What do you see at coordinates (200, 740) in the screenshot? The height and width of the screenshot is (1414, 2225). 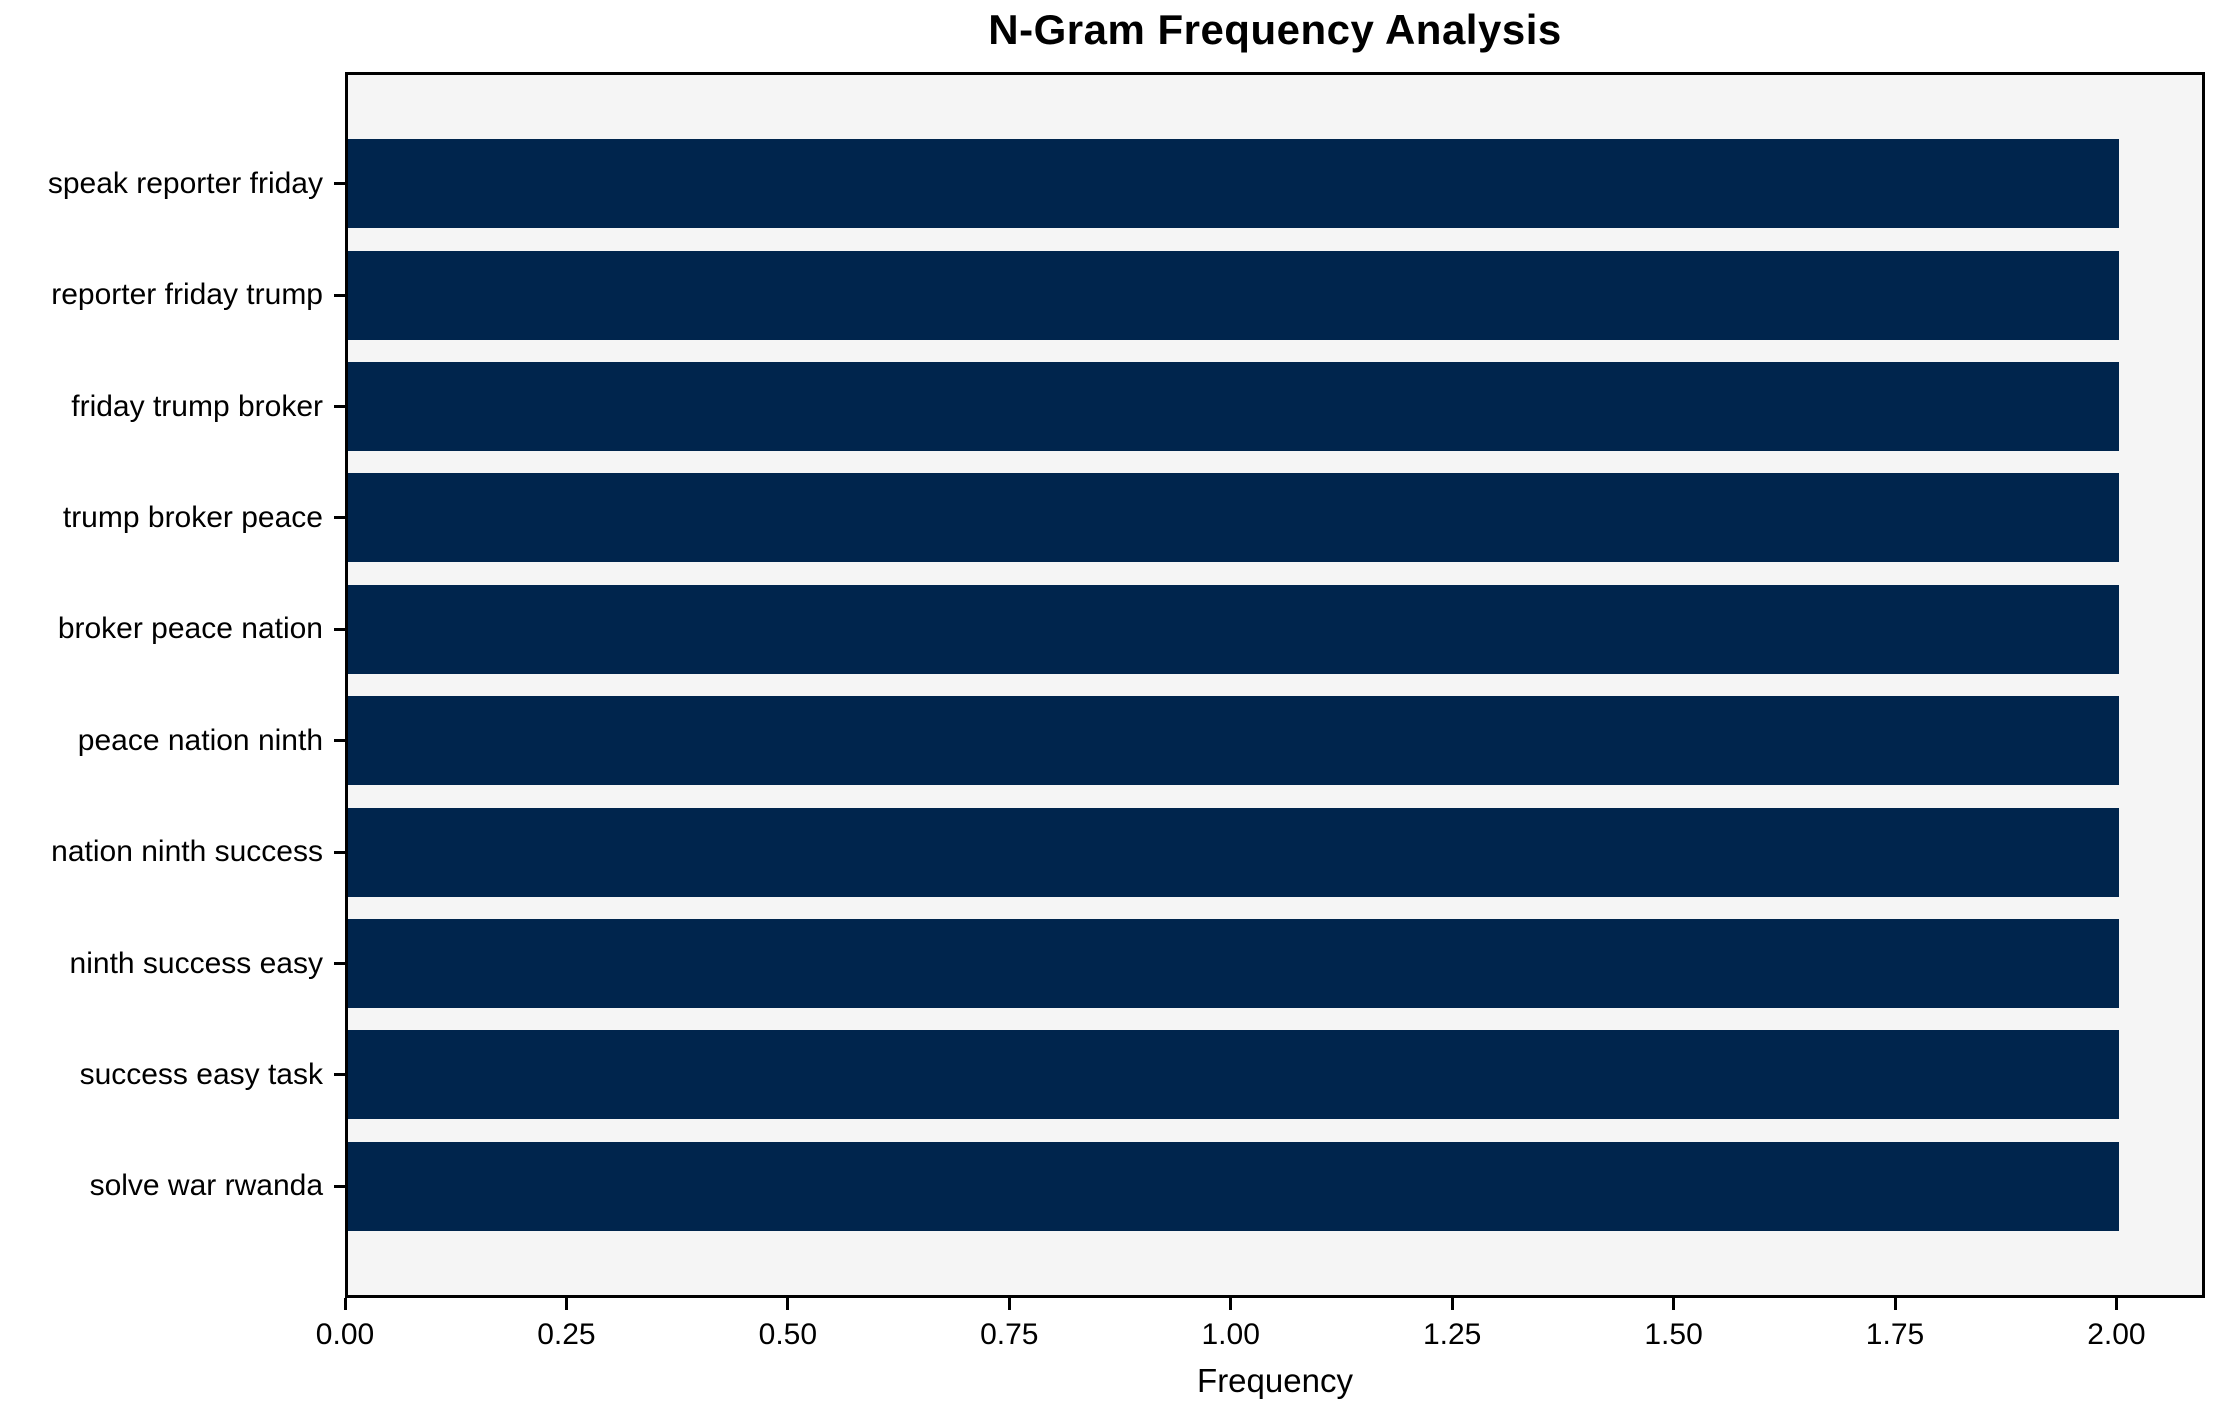 I see `y-tick-label: peace nation ninth` at bounding box center [200, 740].